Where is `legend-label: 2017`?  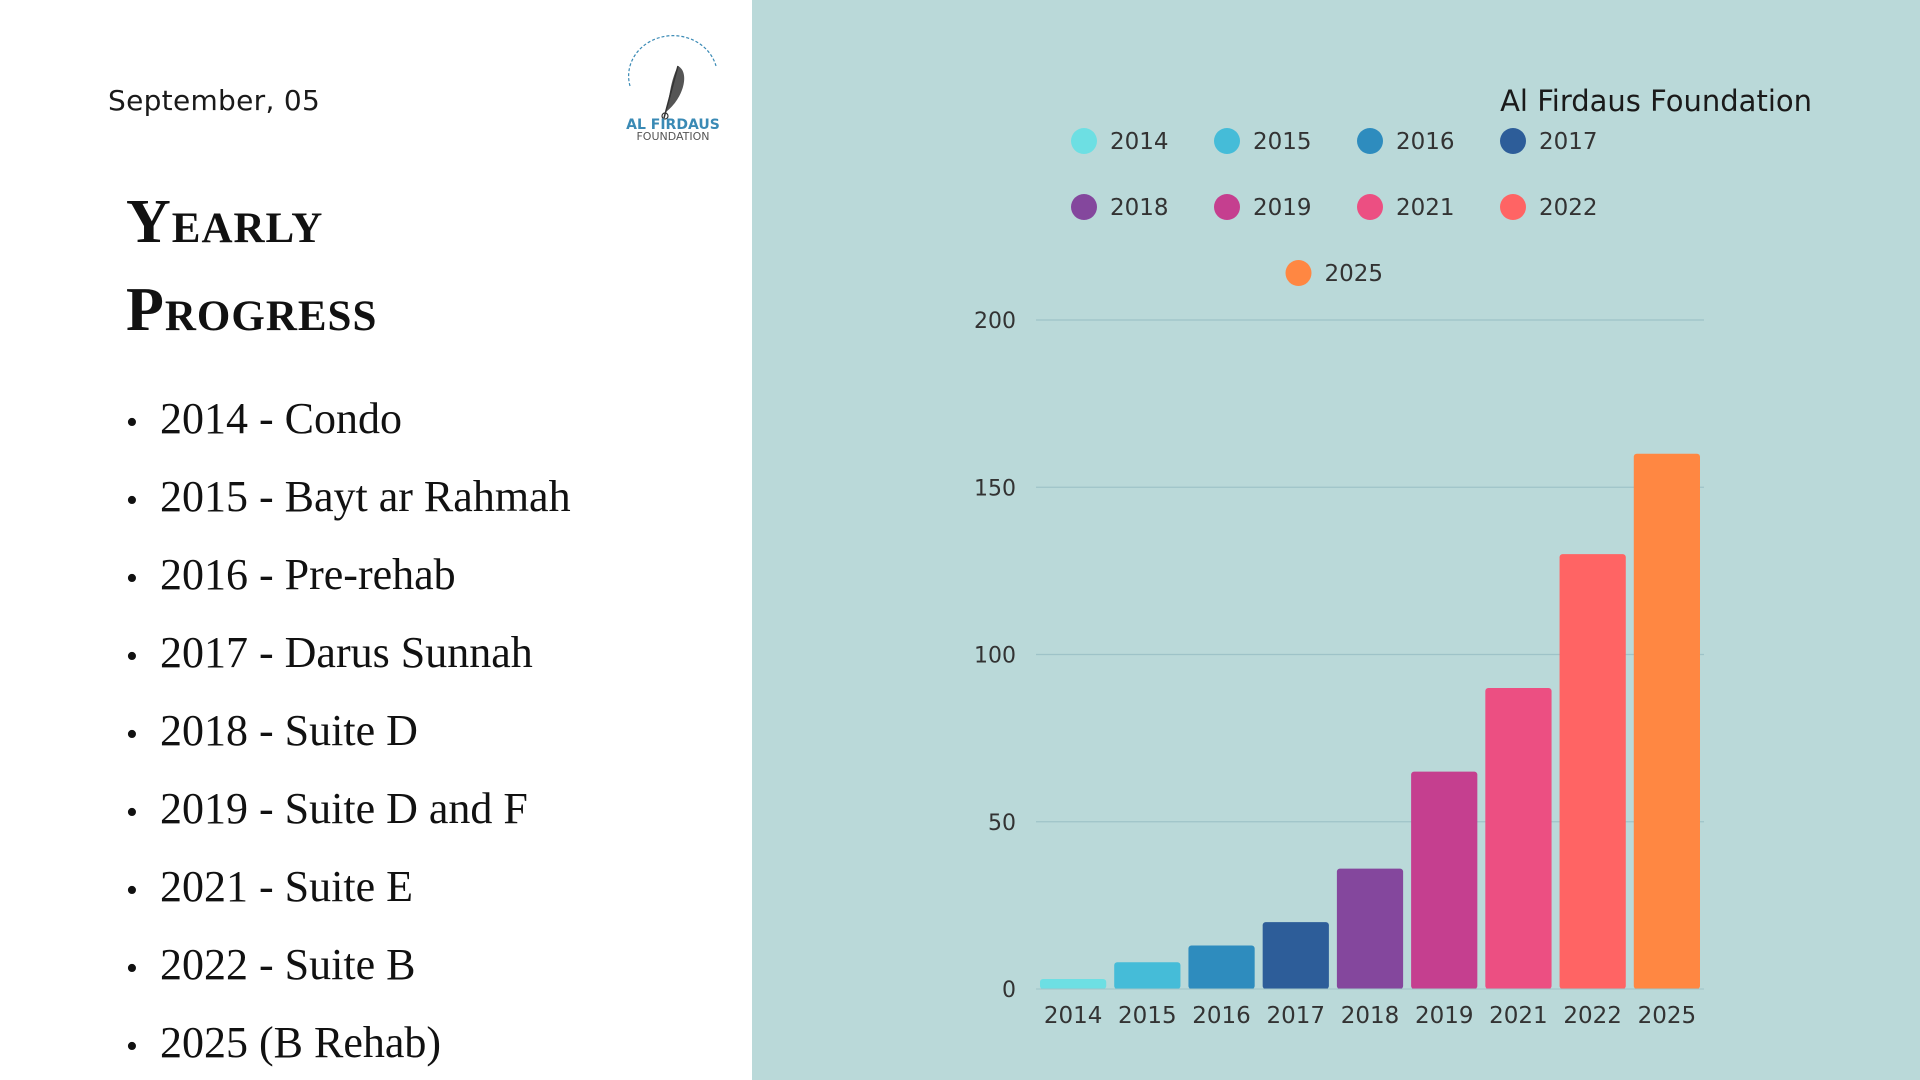
legend-label: 2017 is located at coordinates (1568, 142).